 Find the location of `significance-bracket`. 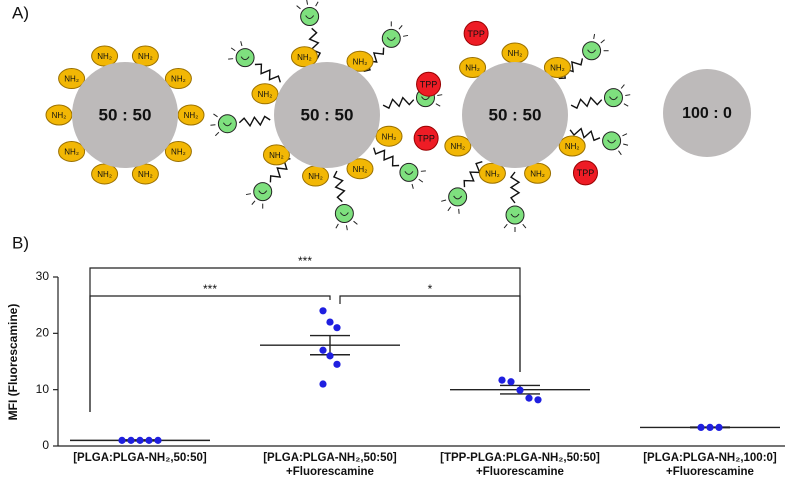

significance-bracket is located at coordinates (430, 333).